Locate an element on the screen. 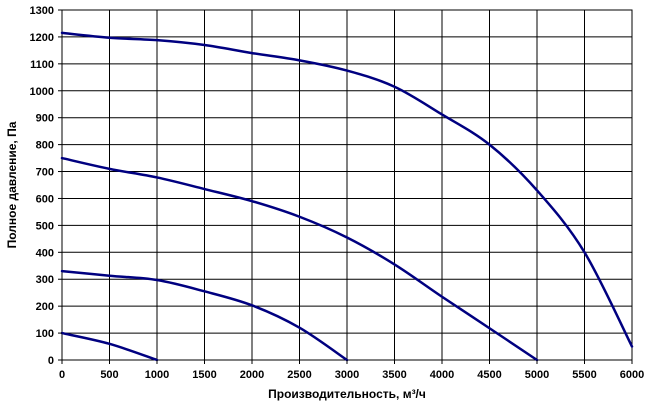  x-tick-label: 5000 is located at coordinates (537, 375).